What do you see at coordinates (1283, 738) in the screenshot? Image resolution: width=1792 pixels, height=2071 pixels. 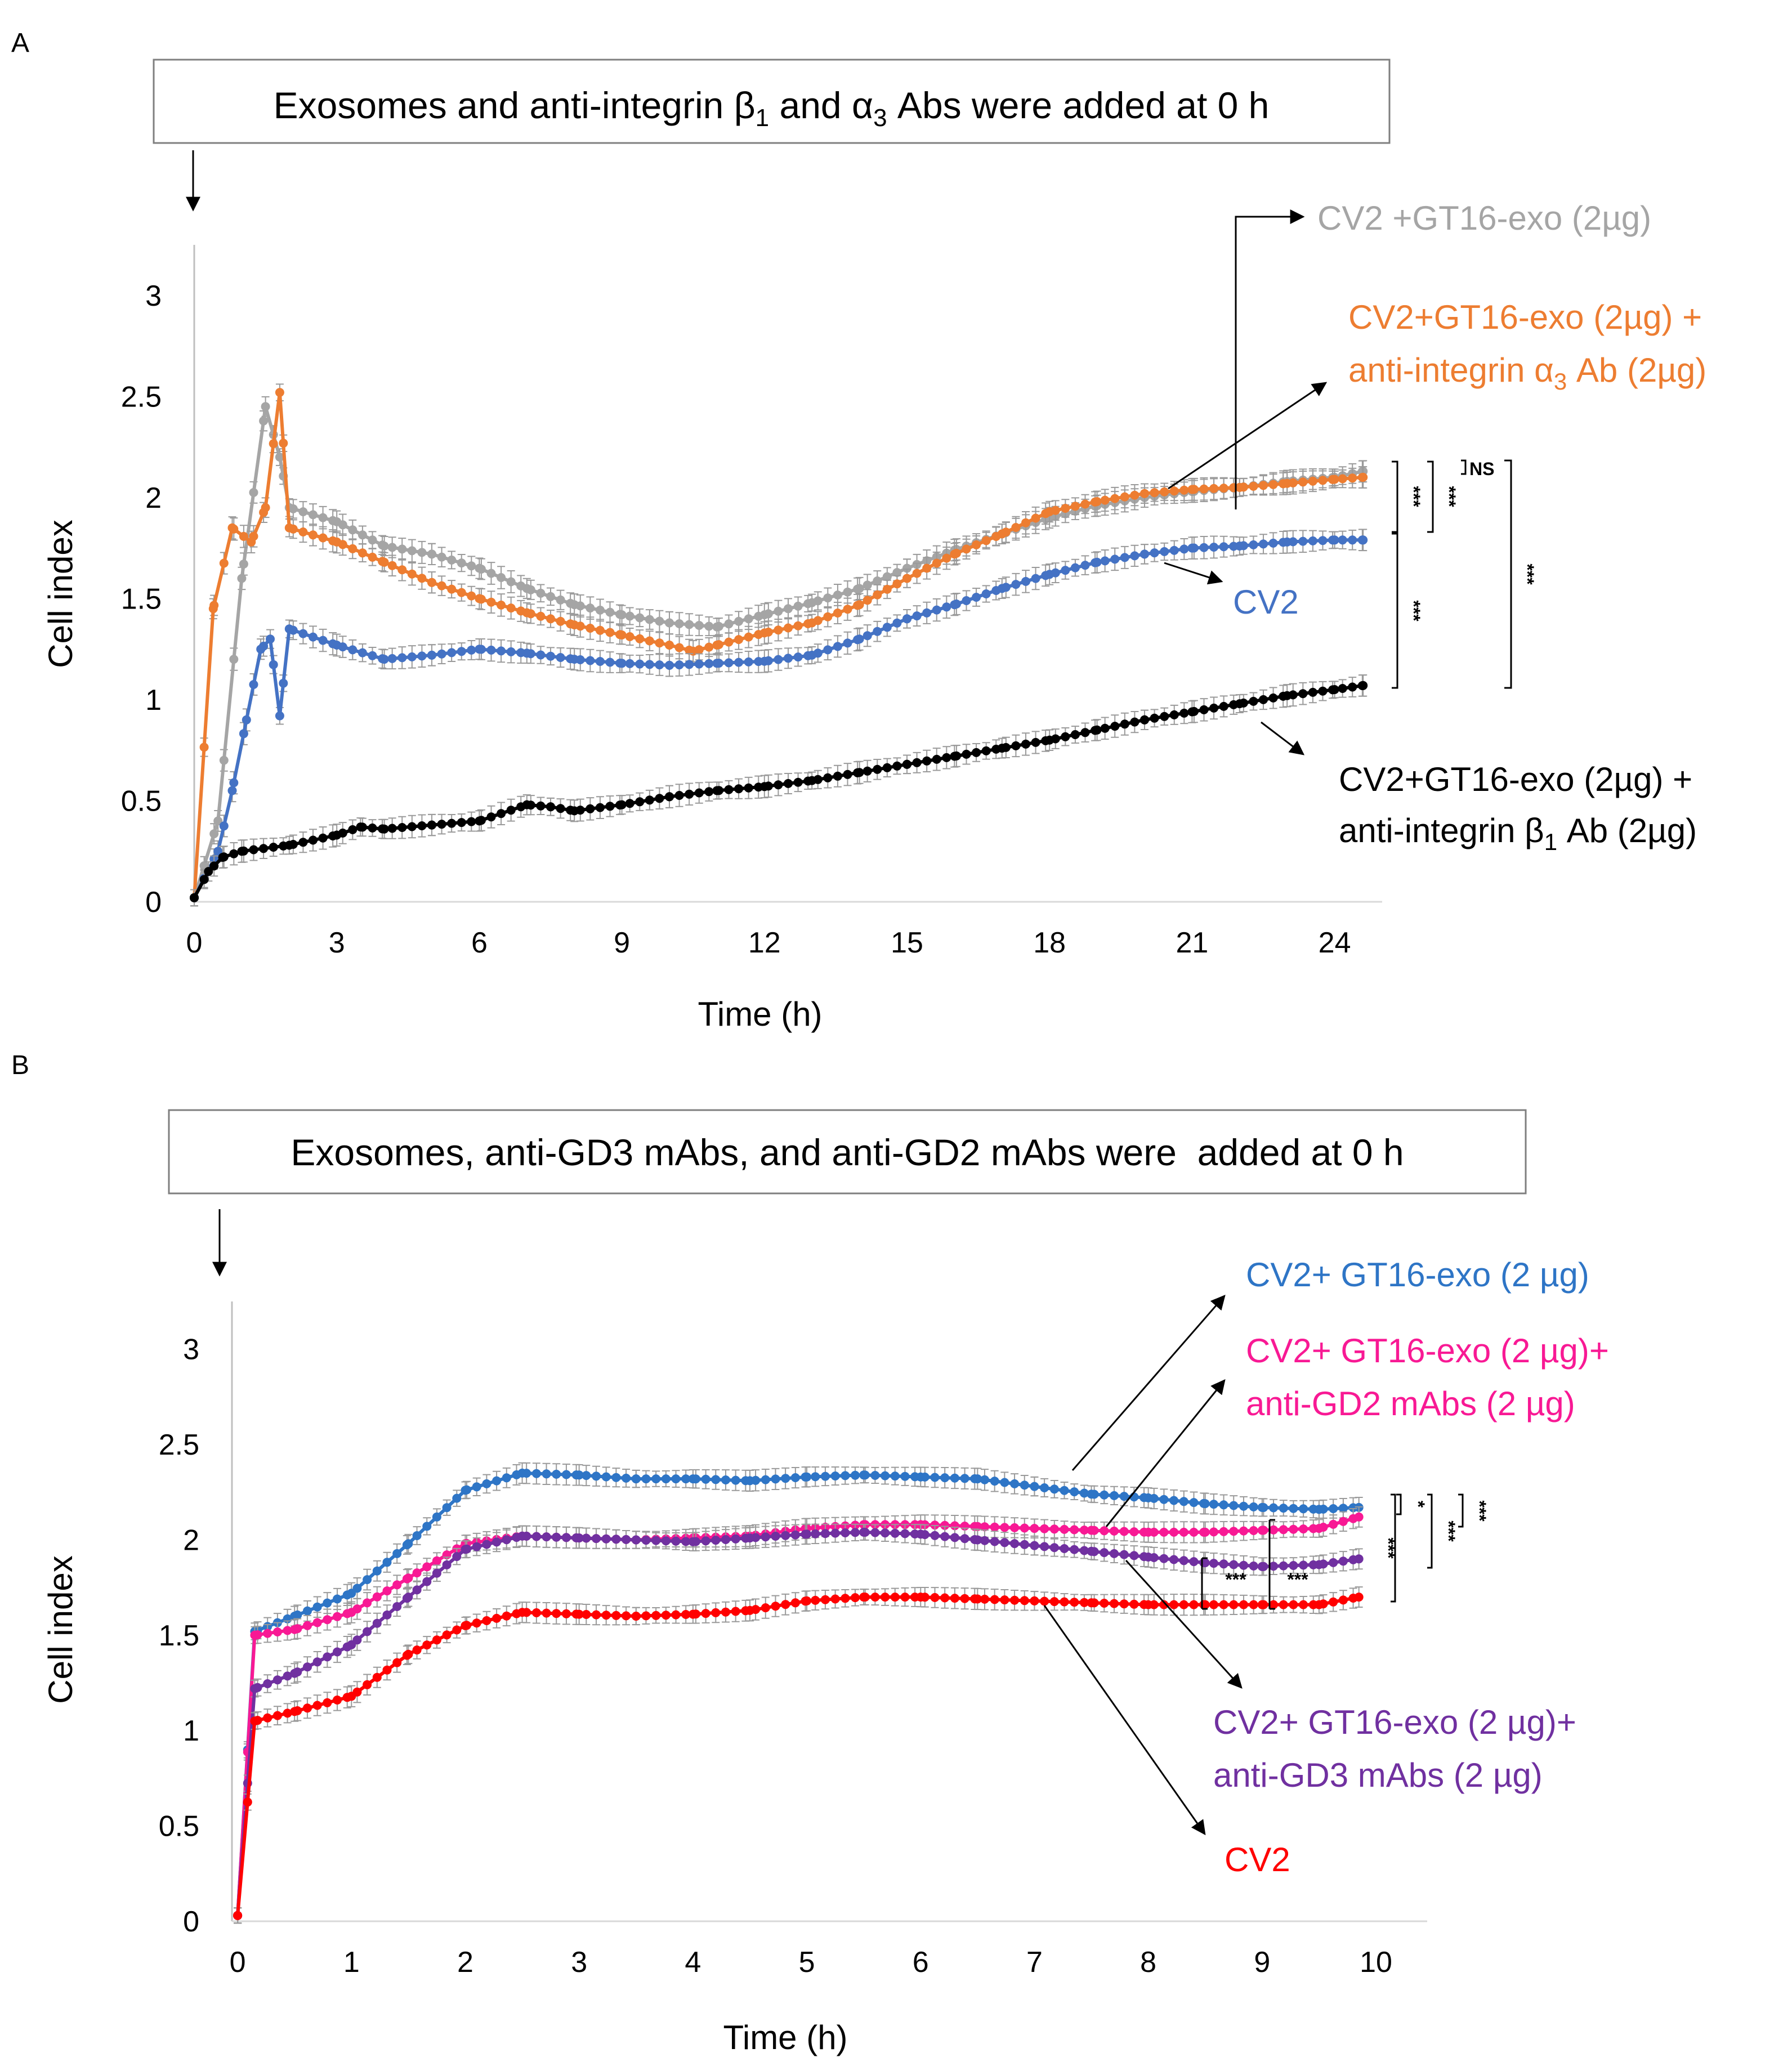 I see `panel-a-arrow-beta1` at bounding box center [1283, 738].